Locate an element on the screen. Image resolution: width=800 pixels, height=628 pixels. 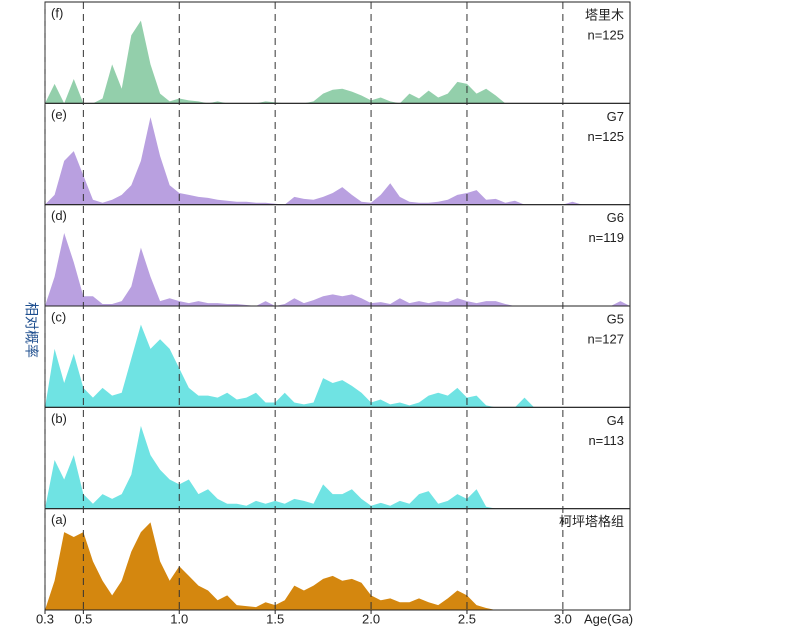
x-tick-label: 2.5 is located at coordinates (467, 618).